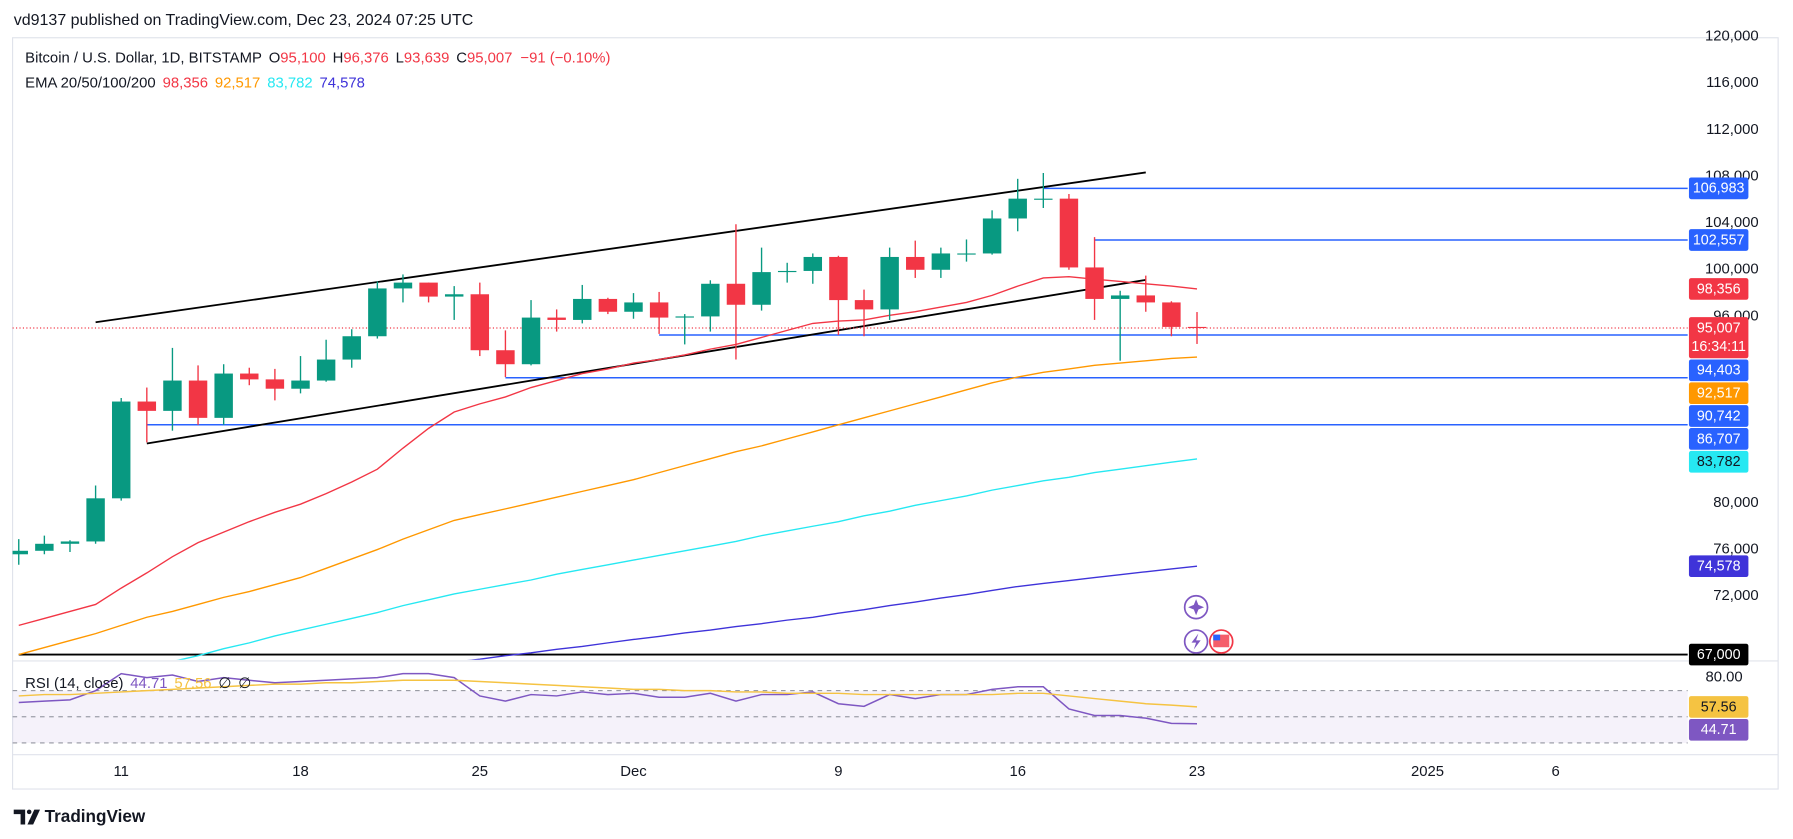  What do you see at coordinates (838, 772) in the screenshot?
I see `x-tick-label: 9` at bounding box center [838, 772].